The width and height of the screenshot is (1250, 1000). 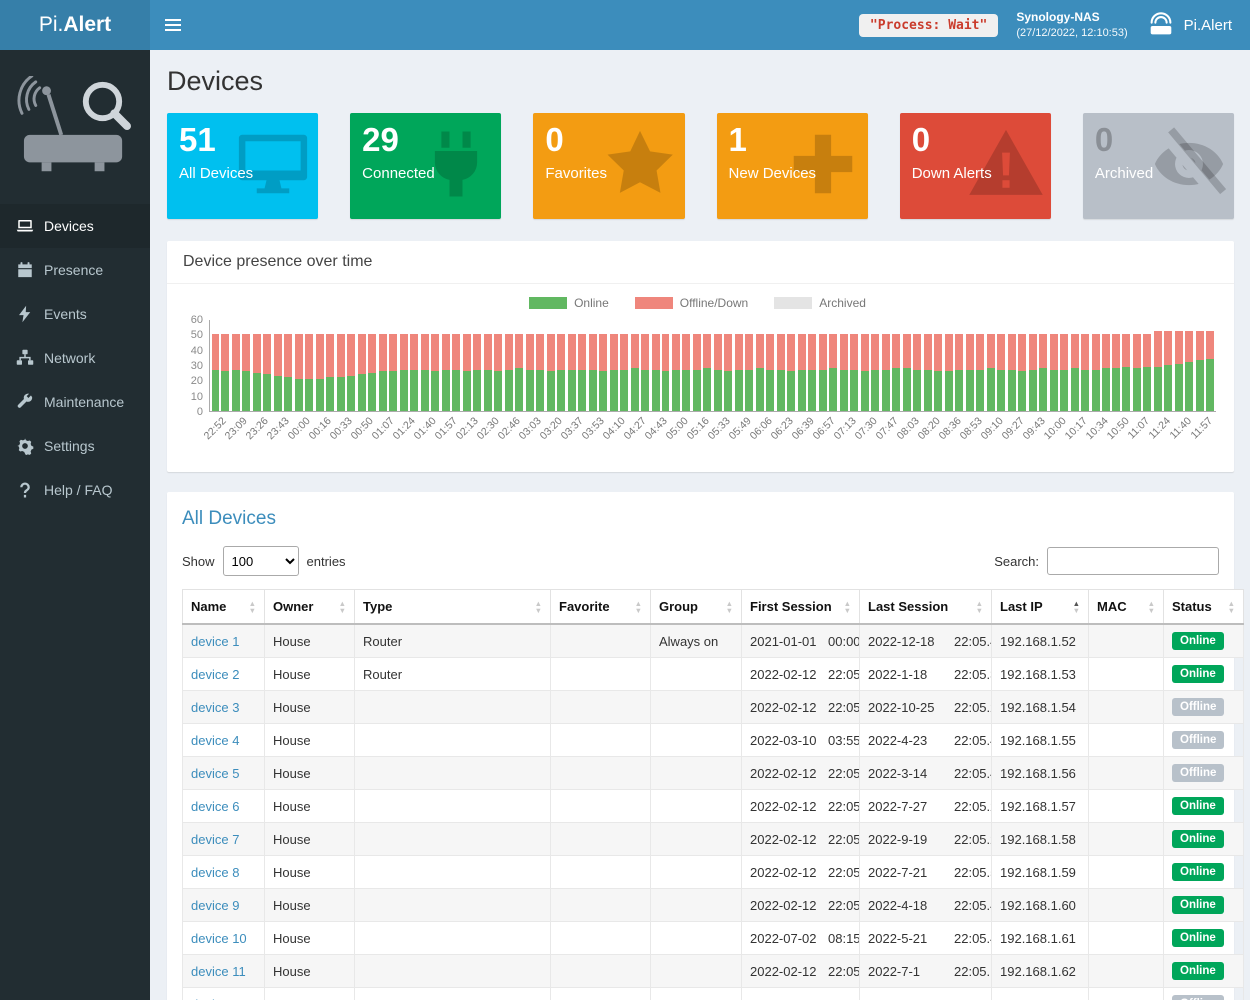 I want to click on cell-last-ip: 192.168.1.55, so click(x=1040, y=740).